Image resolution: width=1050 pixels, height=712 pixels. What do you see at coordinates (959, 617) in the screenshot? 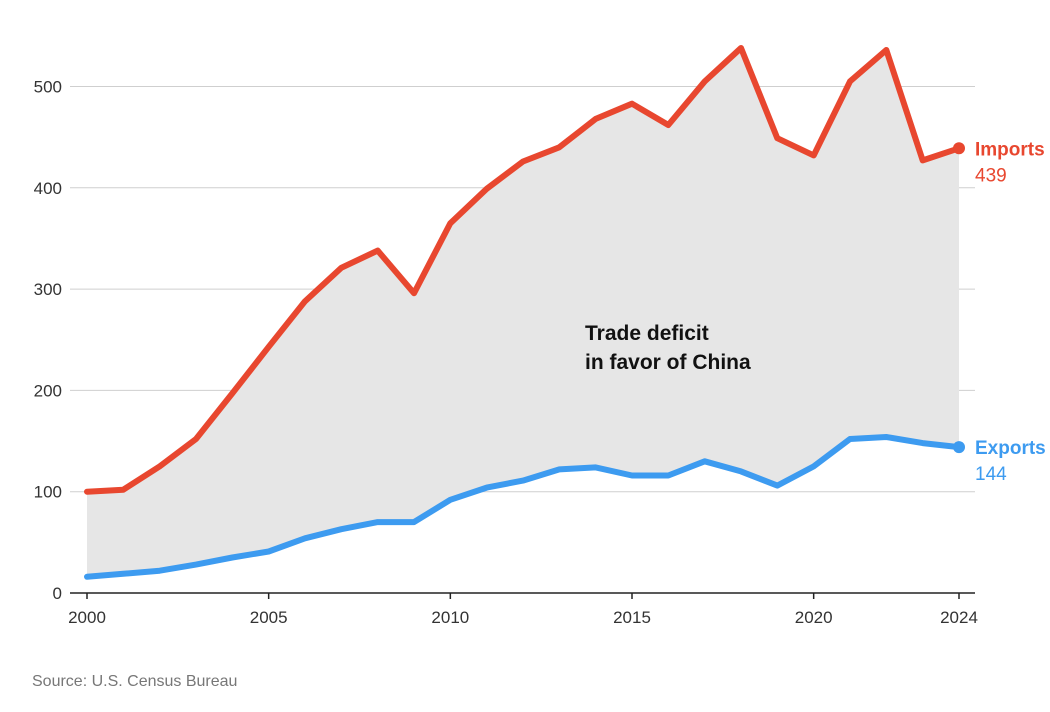
I see `x-tick-label: 2024` at bounding box center [959, 617].